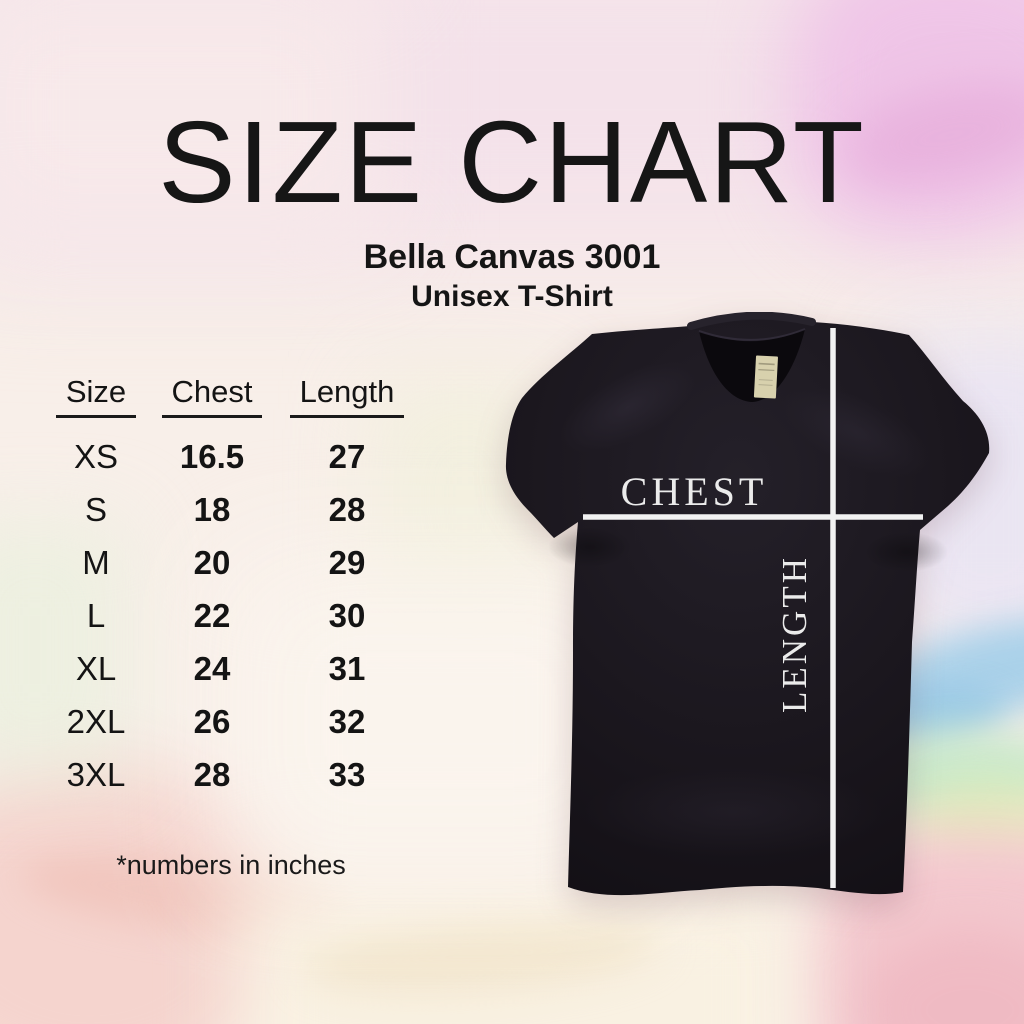 The width and height of the screenshot is (1024, 1024). I want to click on table-row: L 22 30, so click(231, 615).